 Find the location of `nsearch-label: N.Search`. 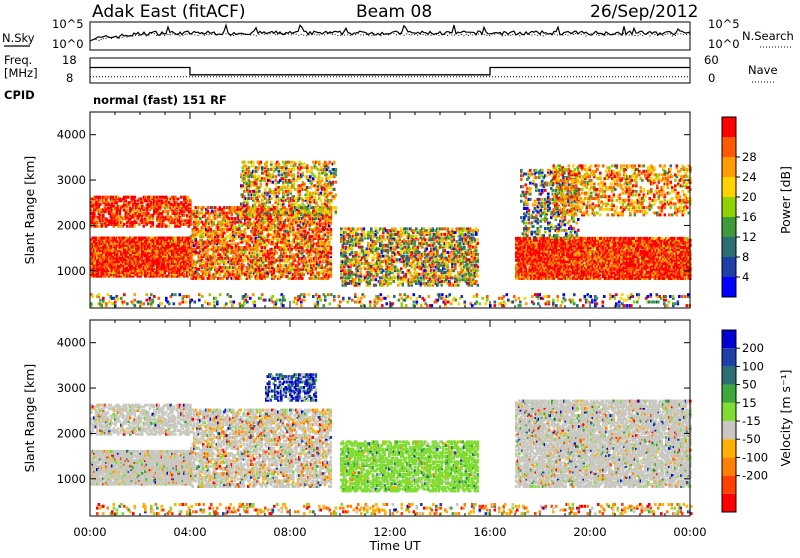

nsearch-label: N.Search is located at coordinates (768, 36).